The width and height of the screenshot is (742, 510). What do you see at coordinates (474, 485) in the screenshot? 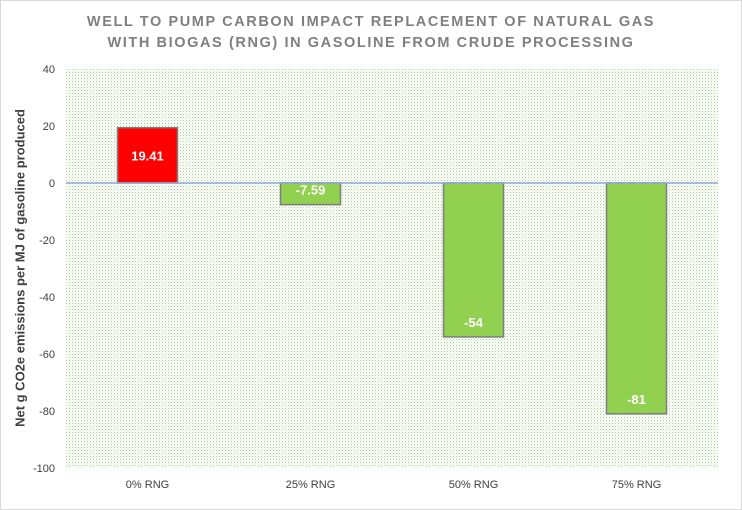
I see `x-tick-label: 50% RNG` at bounding box center [474, 485].